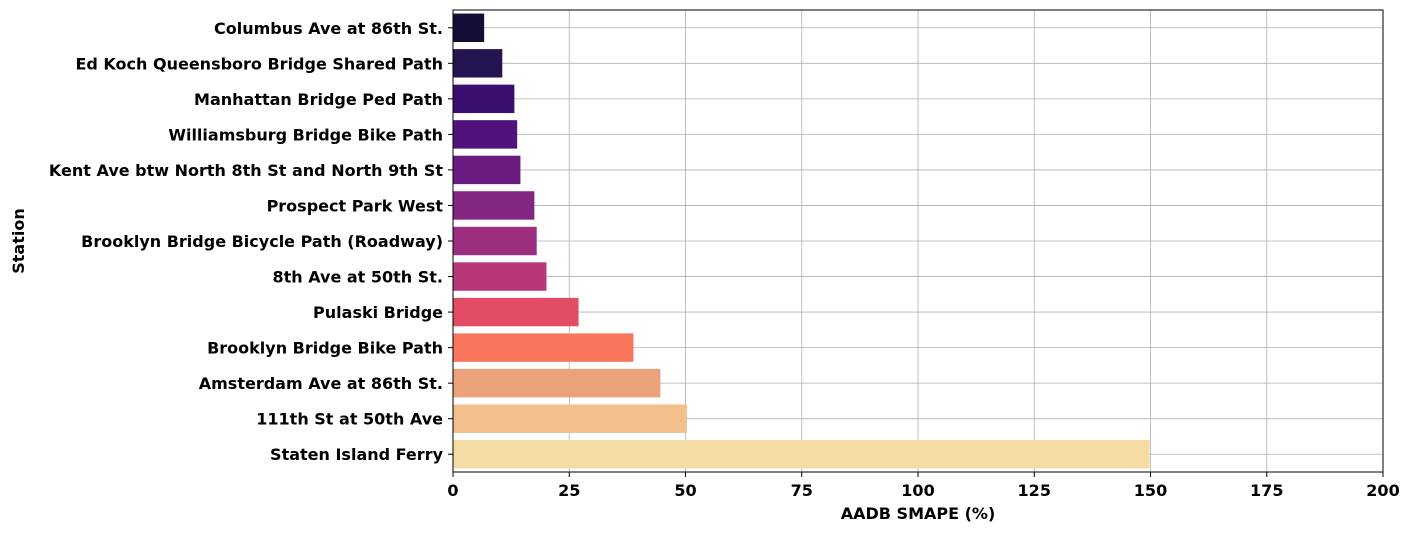 Image resolution: width=1409 pixels, height=533 pixels. I want to click on x-tick-label: 200, so click(1382, 490).